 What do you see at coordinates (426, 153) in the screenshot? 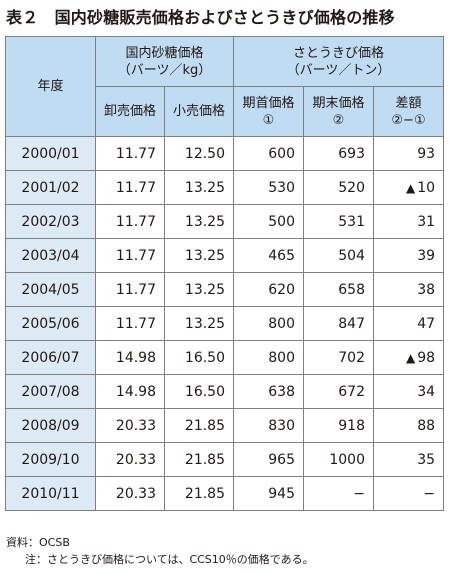
I see `diff-value: 93` at bounding box center [426, 153].